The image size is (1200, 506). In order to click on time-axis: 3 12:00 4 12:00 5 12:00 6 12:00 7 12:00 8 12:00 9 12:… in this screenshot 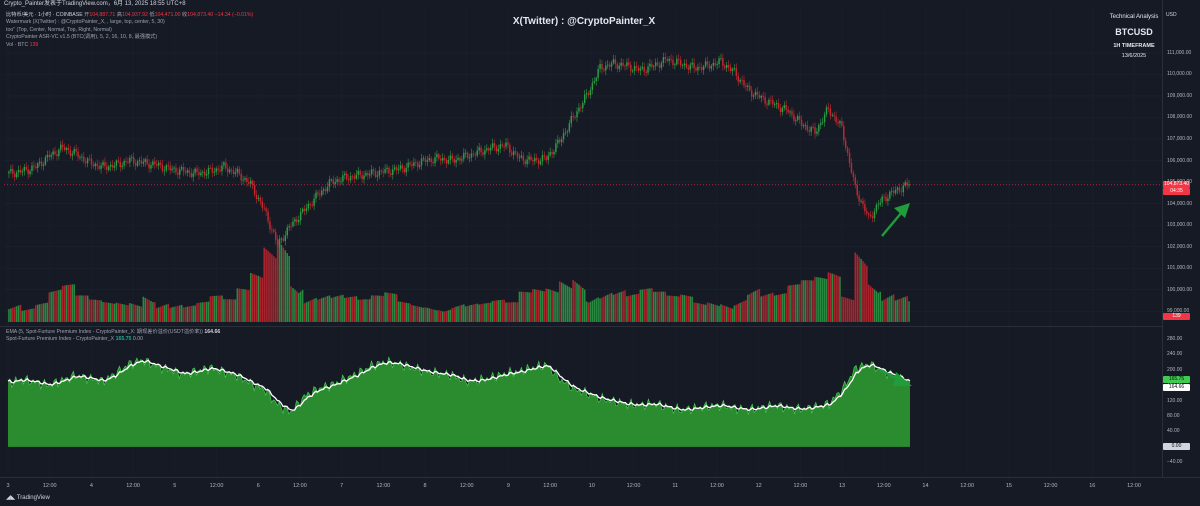, I will do `click(600, 491)`.